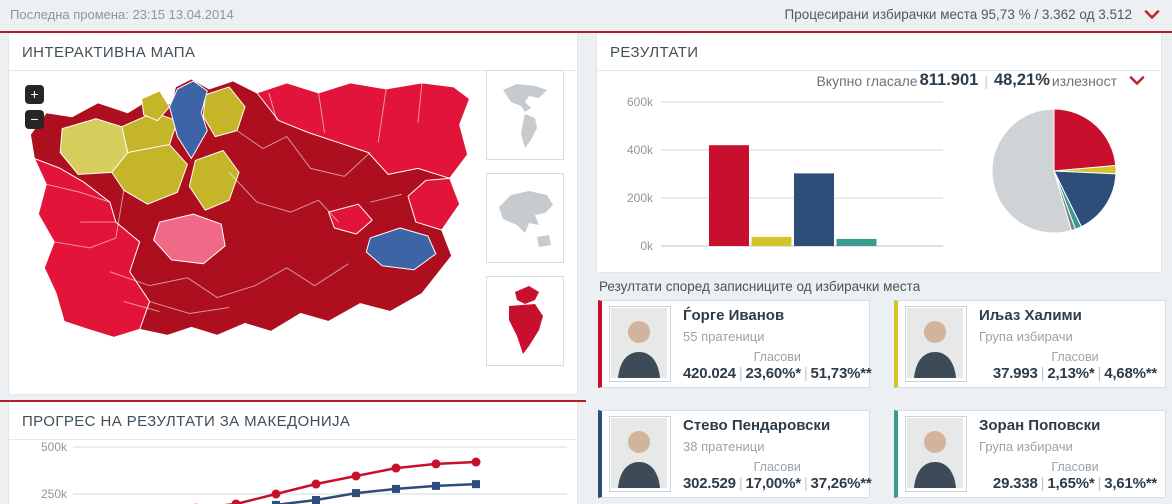 This screenshot has width=1172, height=504. Describe the element at coordinates (734, 315) in the screenshot. I see `candidate-name: Ѓорге Иванов` at that location.